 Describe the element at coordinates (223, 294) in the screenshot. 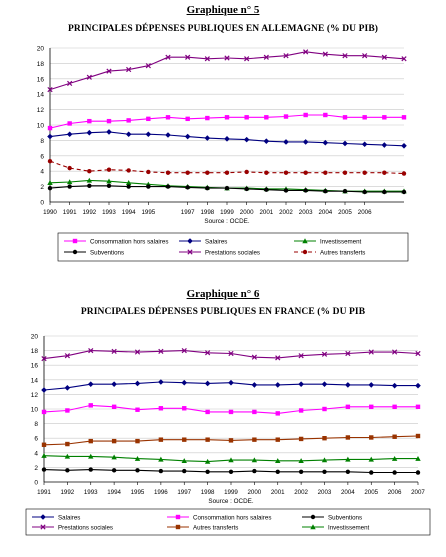

I see `chart-2-heading: Graphique n° 6` at that location.